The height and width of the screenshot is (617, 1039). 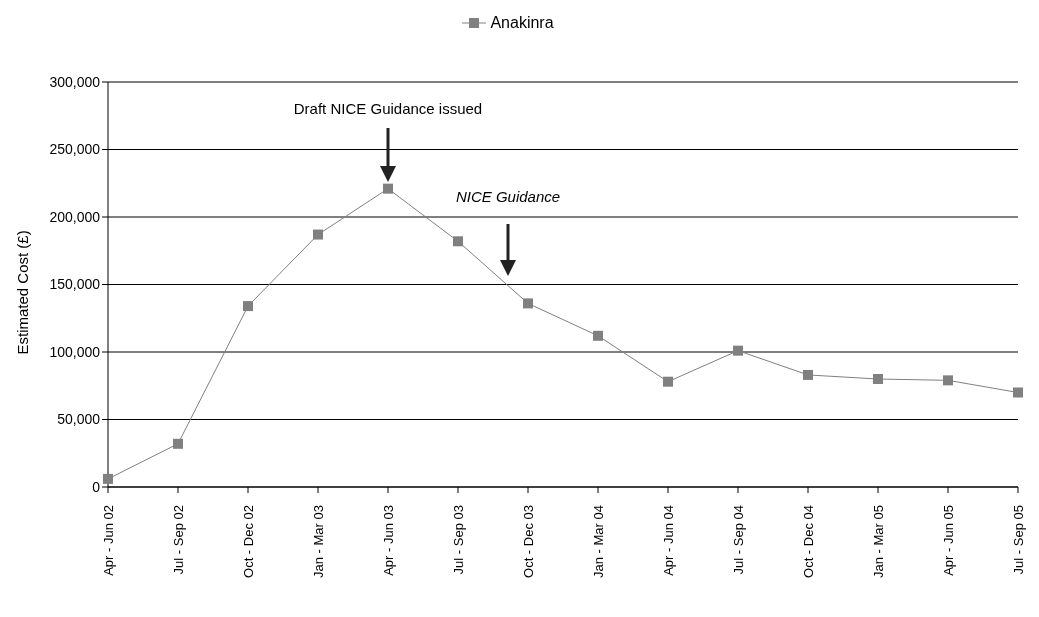 I want to click on y-tick-label: 0, so click(x=96, y=486).